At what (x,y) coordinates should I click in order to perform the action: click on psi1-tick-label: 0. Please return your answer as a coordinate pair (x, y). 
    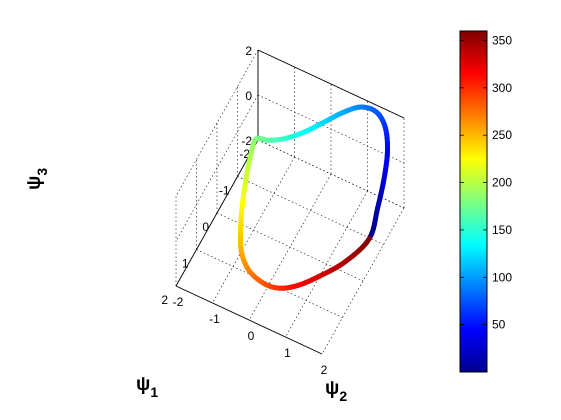
    Looking at the image, I should click on (205, 227).